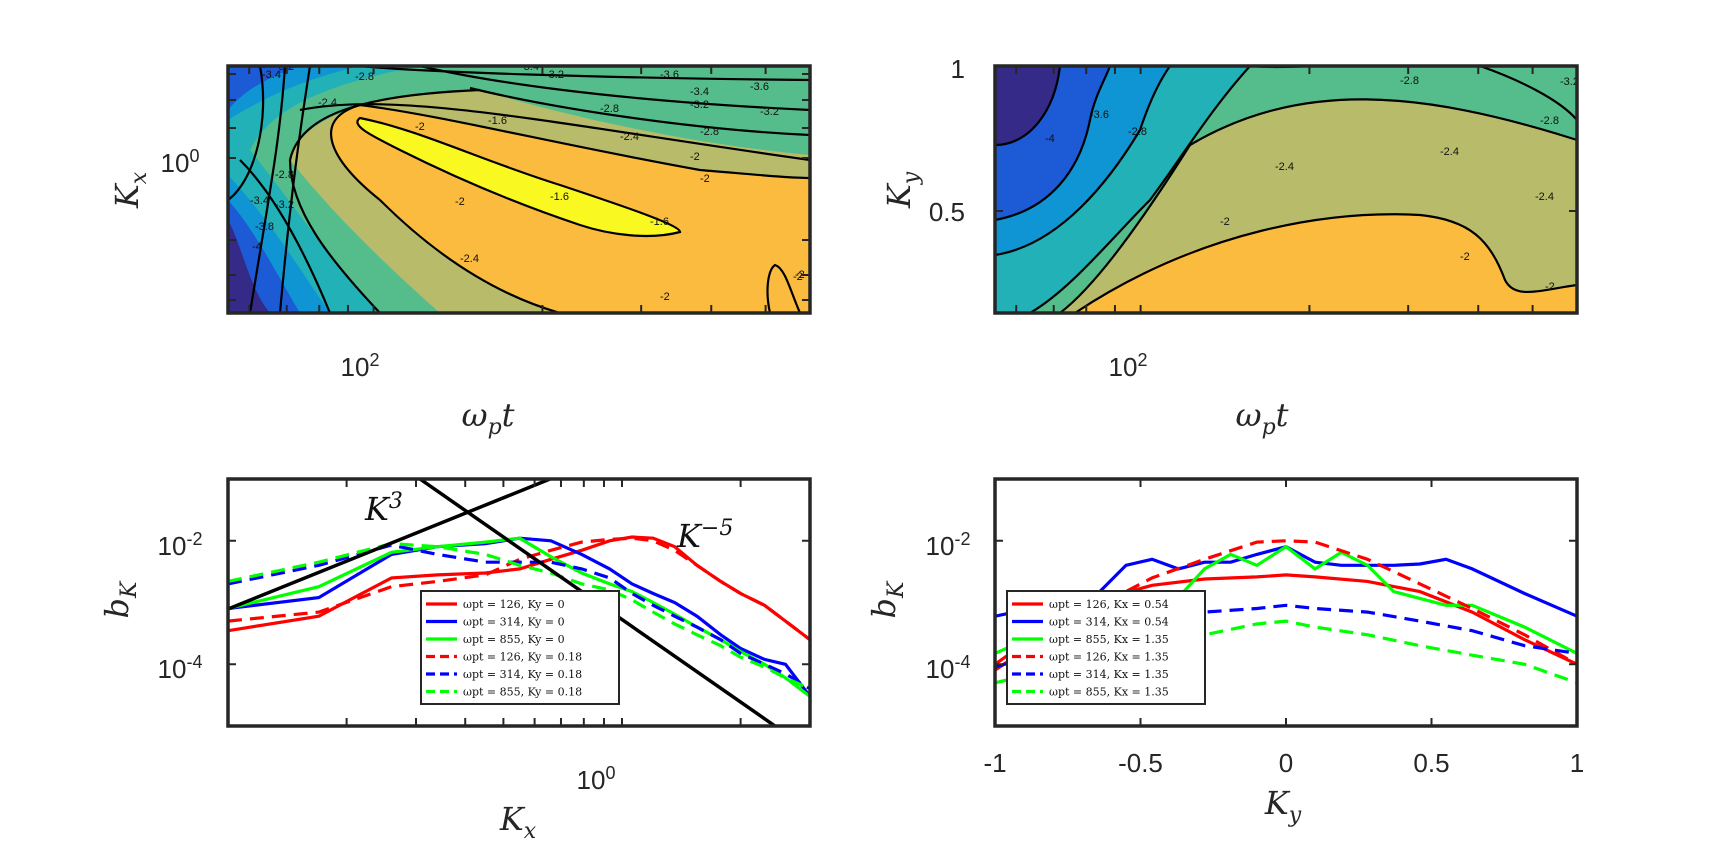 Image resolution: width=1728 pixels, height=864 pixels. What do you see at coordinates (1431, 763) in the screenshot?
I see `xtick-label: 0.5` at bounding box center [1431, 763].